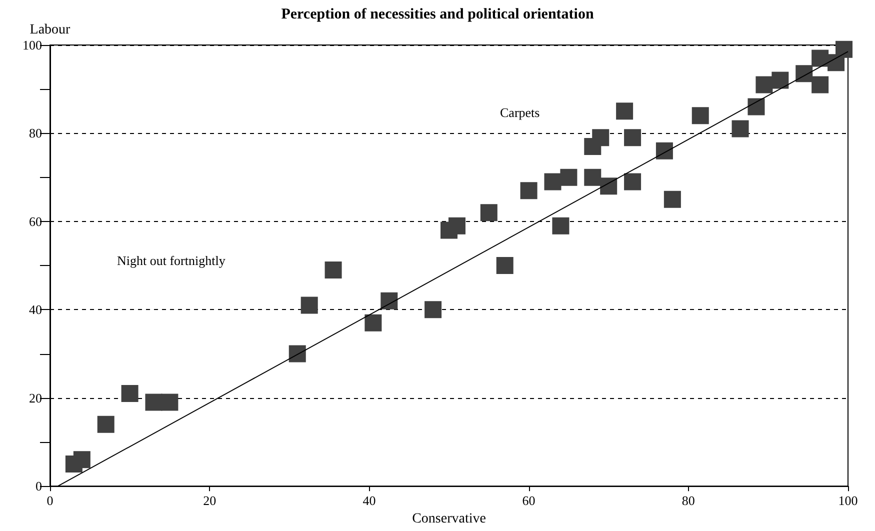  Describe the element at coordinates (209, 500) in the screenshot. I see `x-tick-label: 20` at that location.